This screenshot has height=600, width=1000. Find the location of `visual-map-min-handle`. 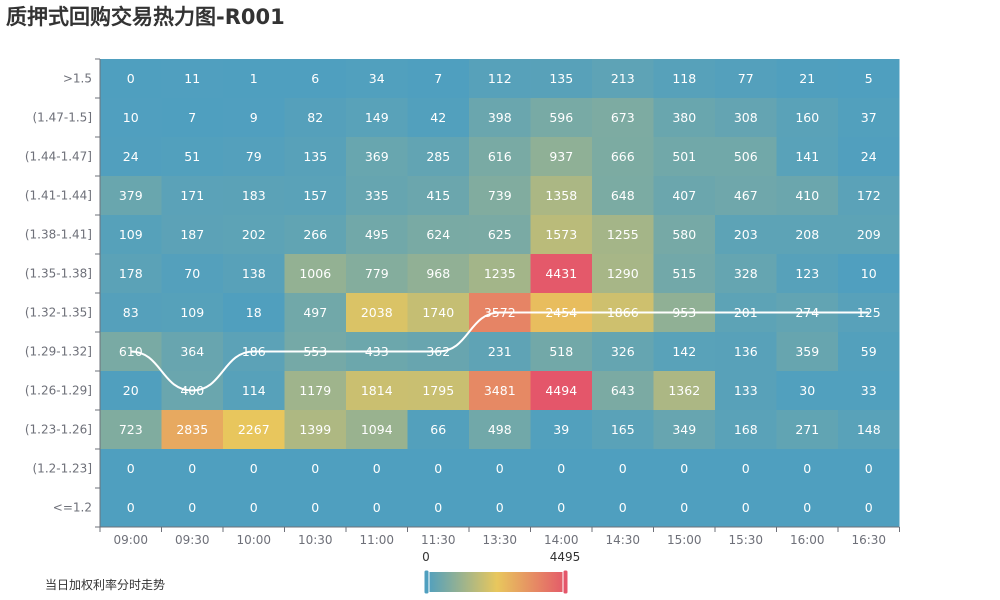

visual-map-min-handle is located at coordinates (426, 582).